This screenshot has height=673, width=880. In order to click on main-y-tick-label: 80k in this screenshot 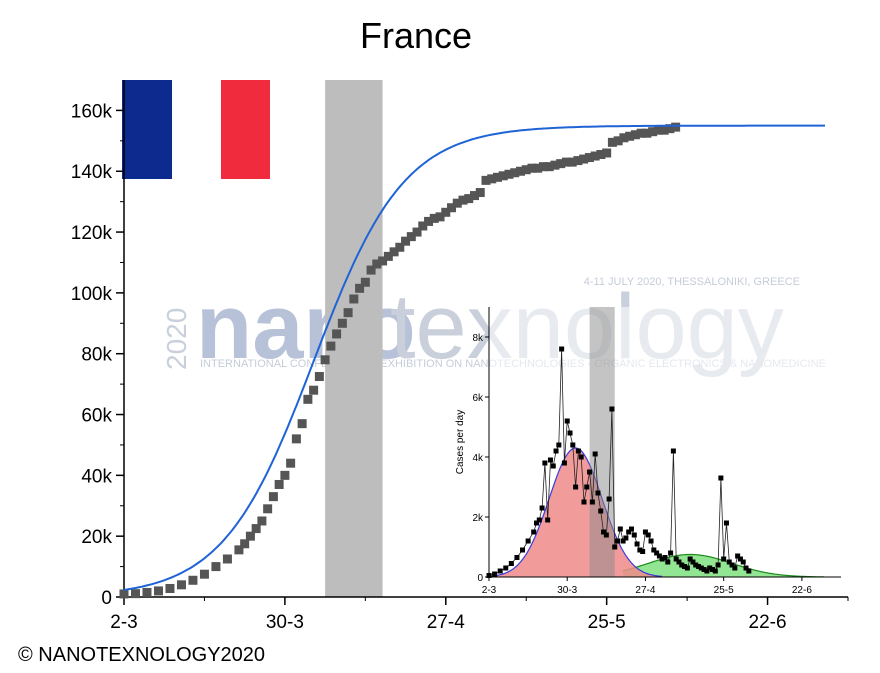, I will do `click(96, 355)`.